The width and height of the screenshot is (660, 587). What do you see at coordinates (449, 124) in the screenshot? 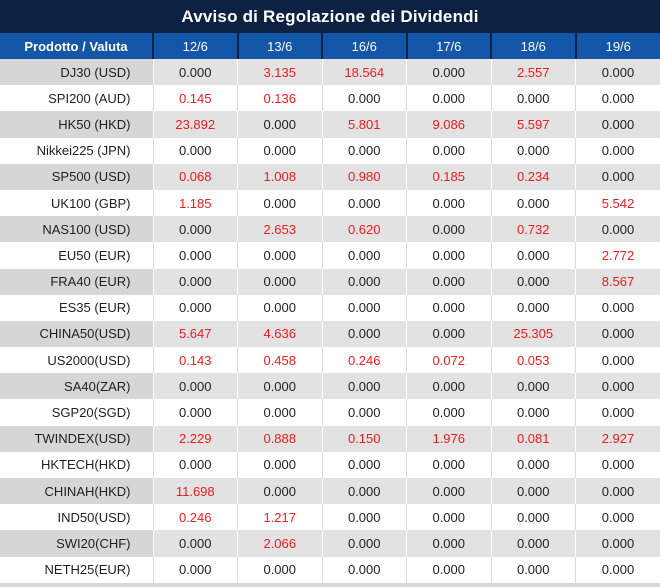
I see `value-cell: 9.086` at bounding box center [449, 124].